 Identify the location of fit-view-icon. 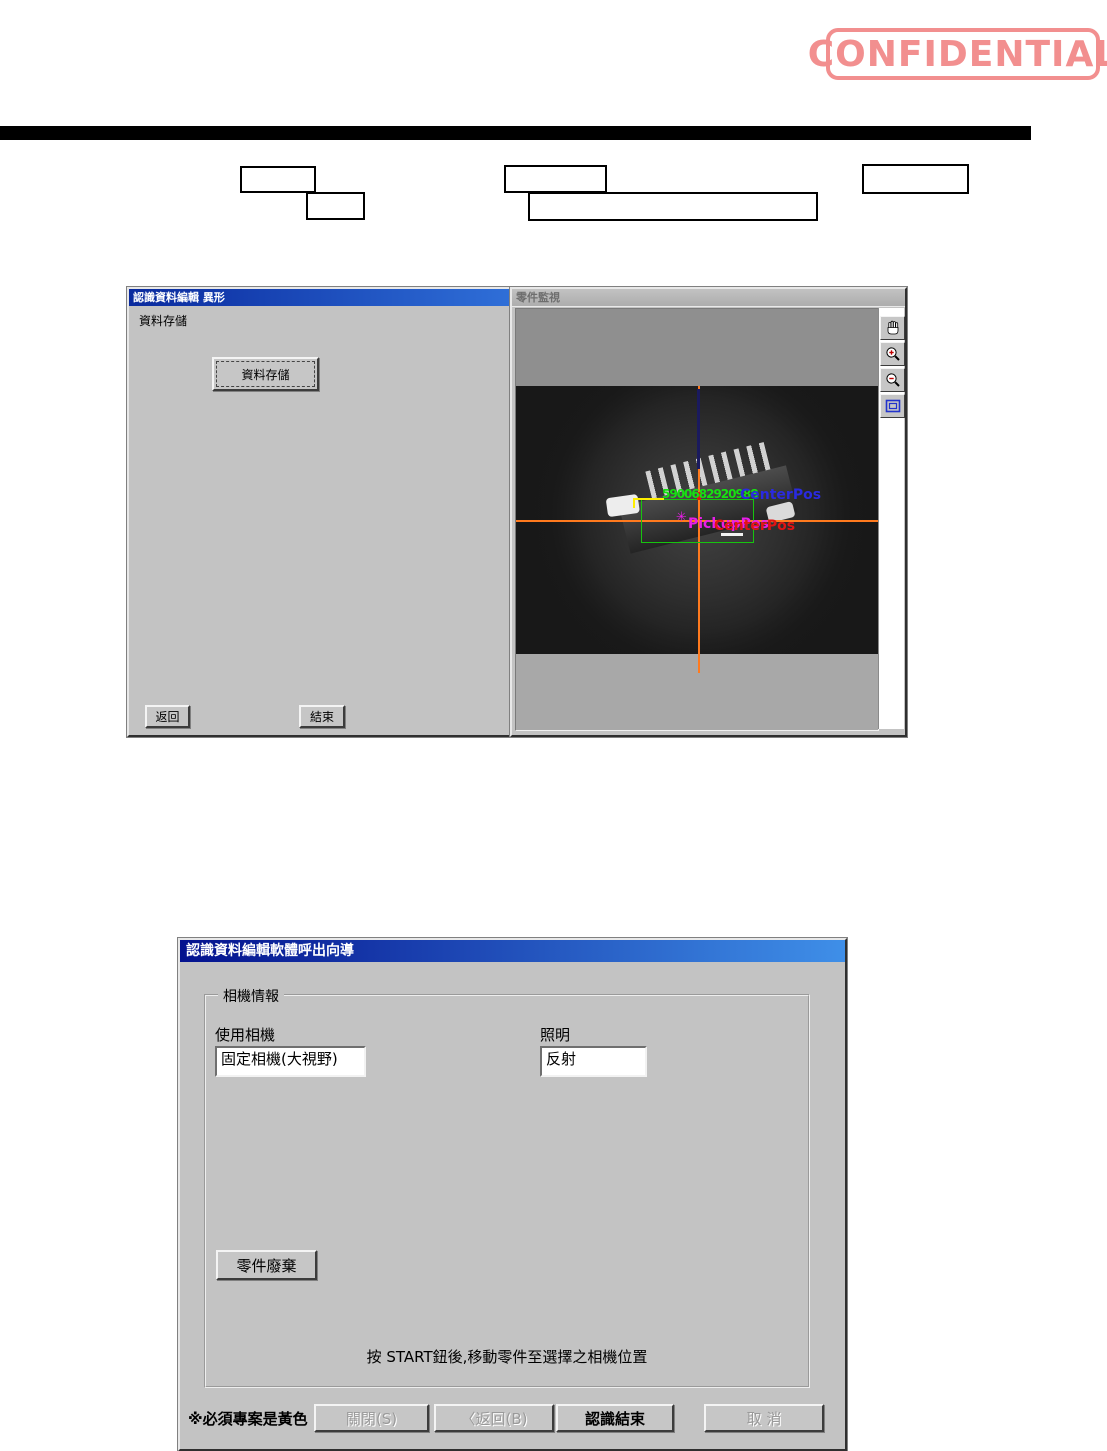
(892, 406).